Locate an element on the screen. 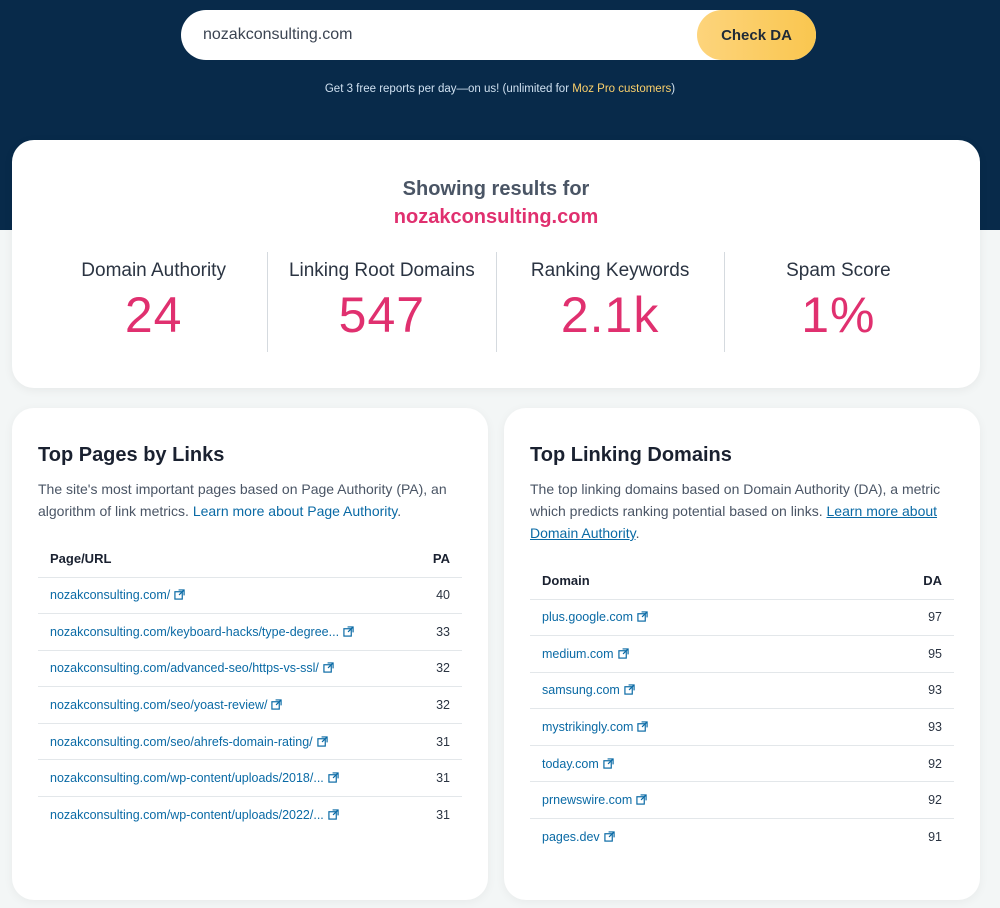  domain-row-link-cell: pages.dev is located at coordinates (689, 837).